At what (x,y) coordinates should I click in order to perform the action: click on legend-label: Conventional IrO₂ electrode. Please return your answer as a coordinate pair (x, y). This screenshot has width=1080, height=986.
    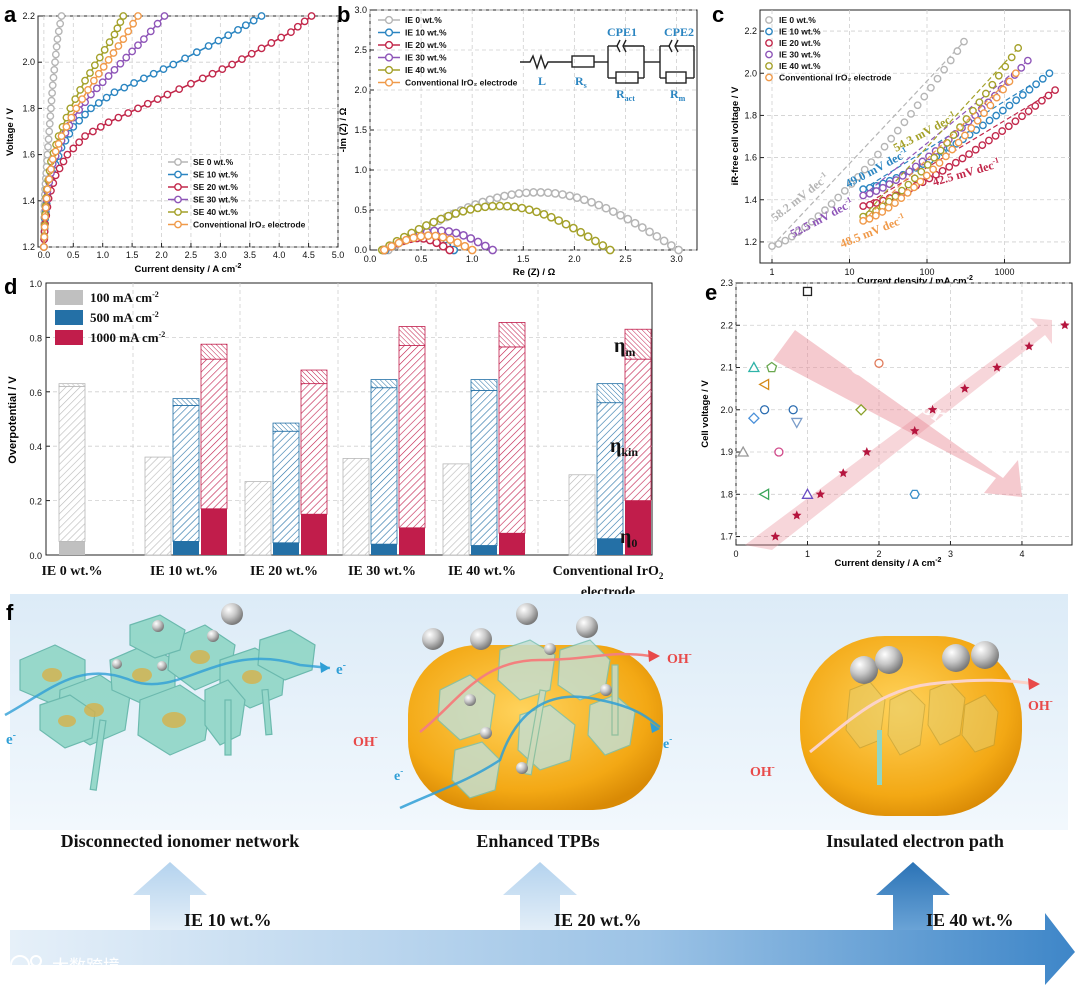
    Looking at the image, I should click on (461, 83).